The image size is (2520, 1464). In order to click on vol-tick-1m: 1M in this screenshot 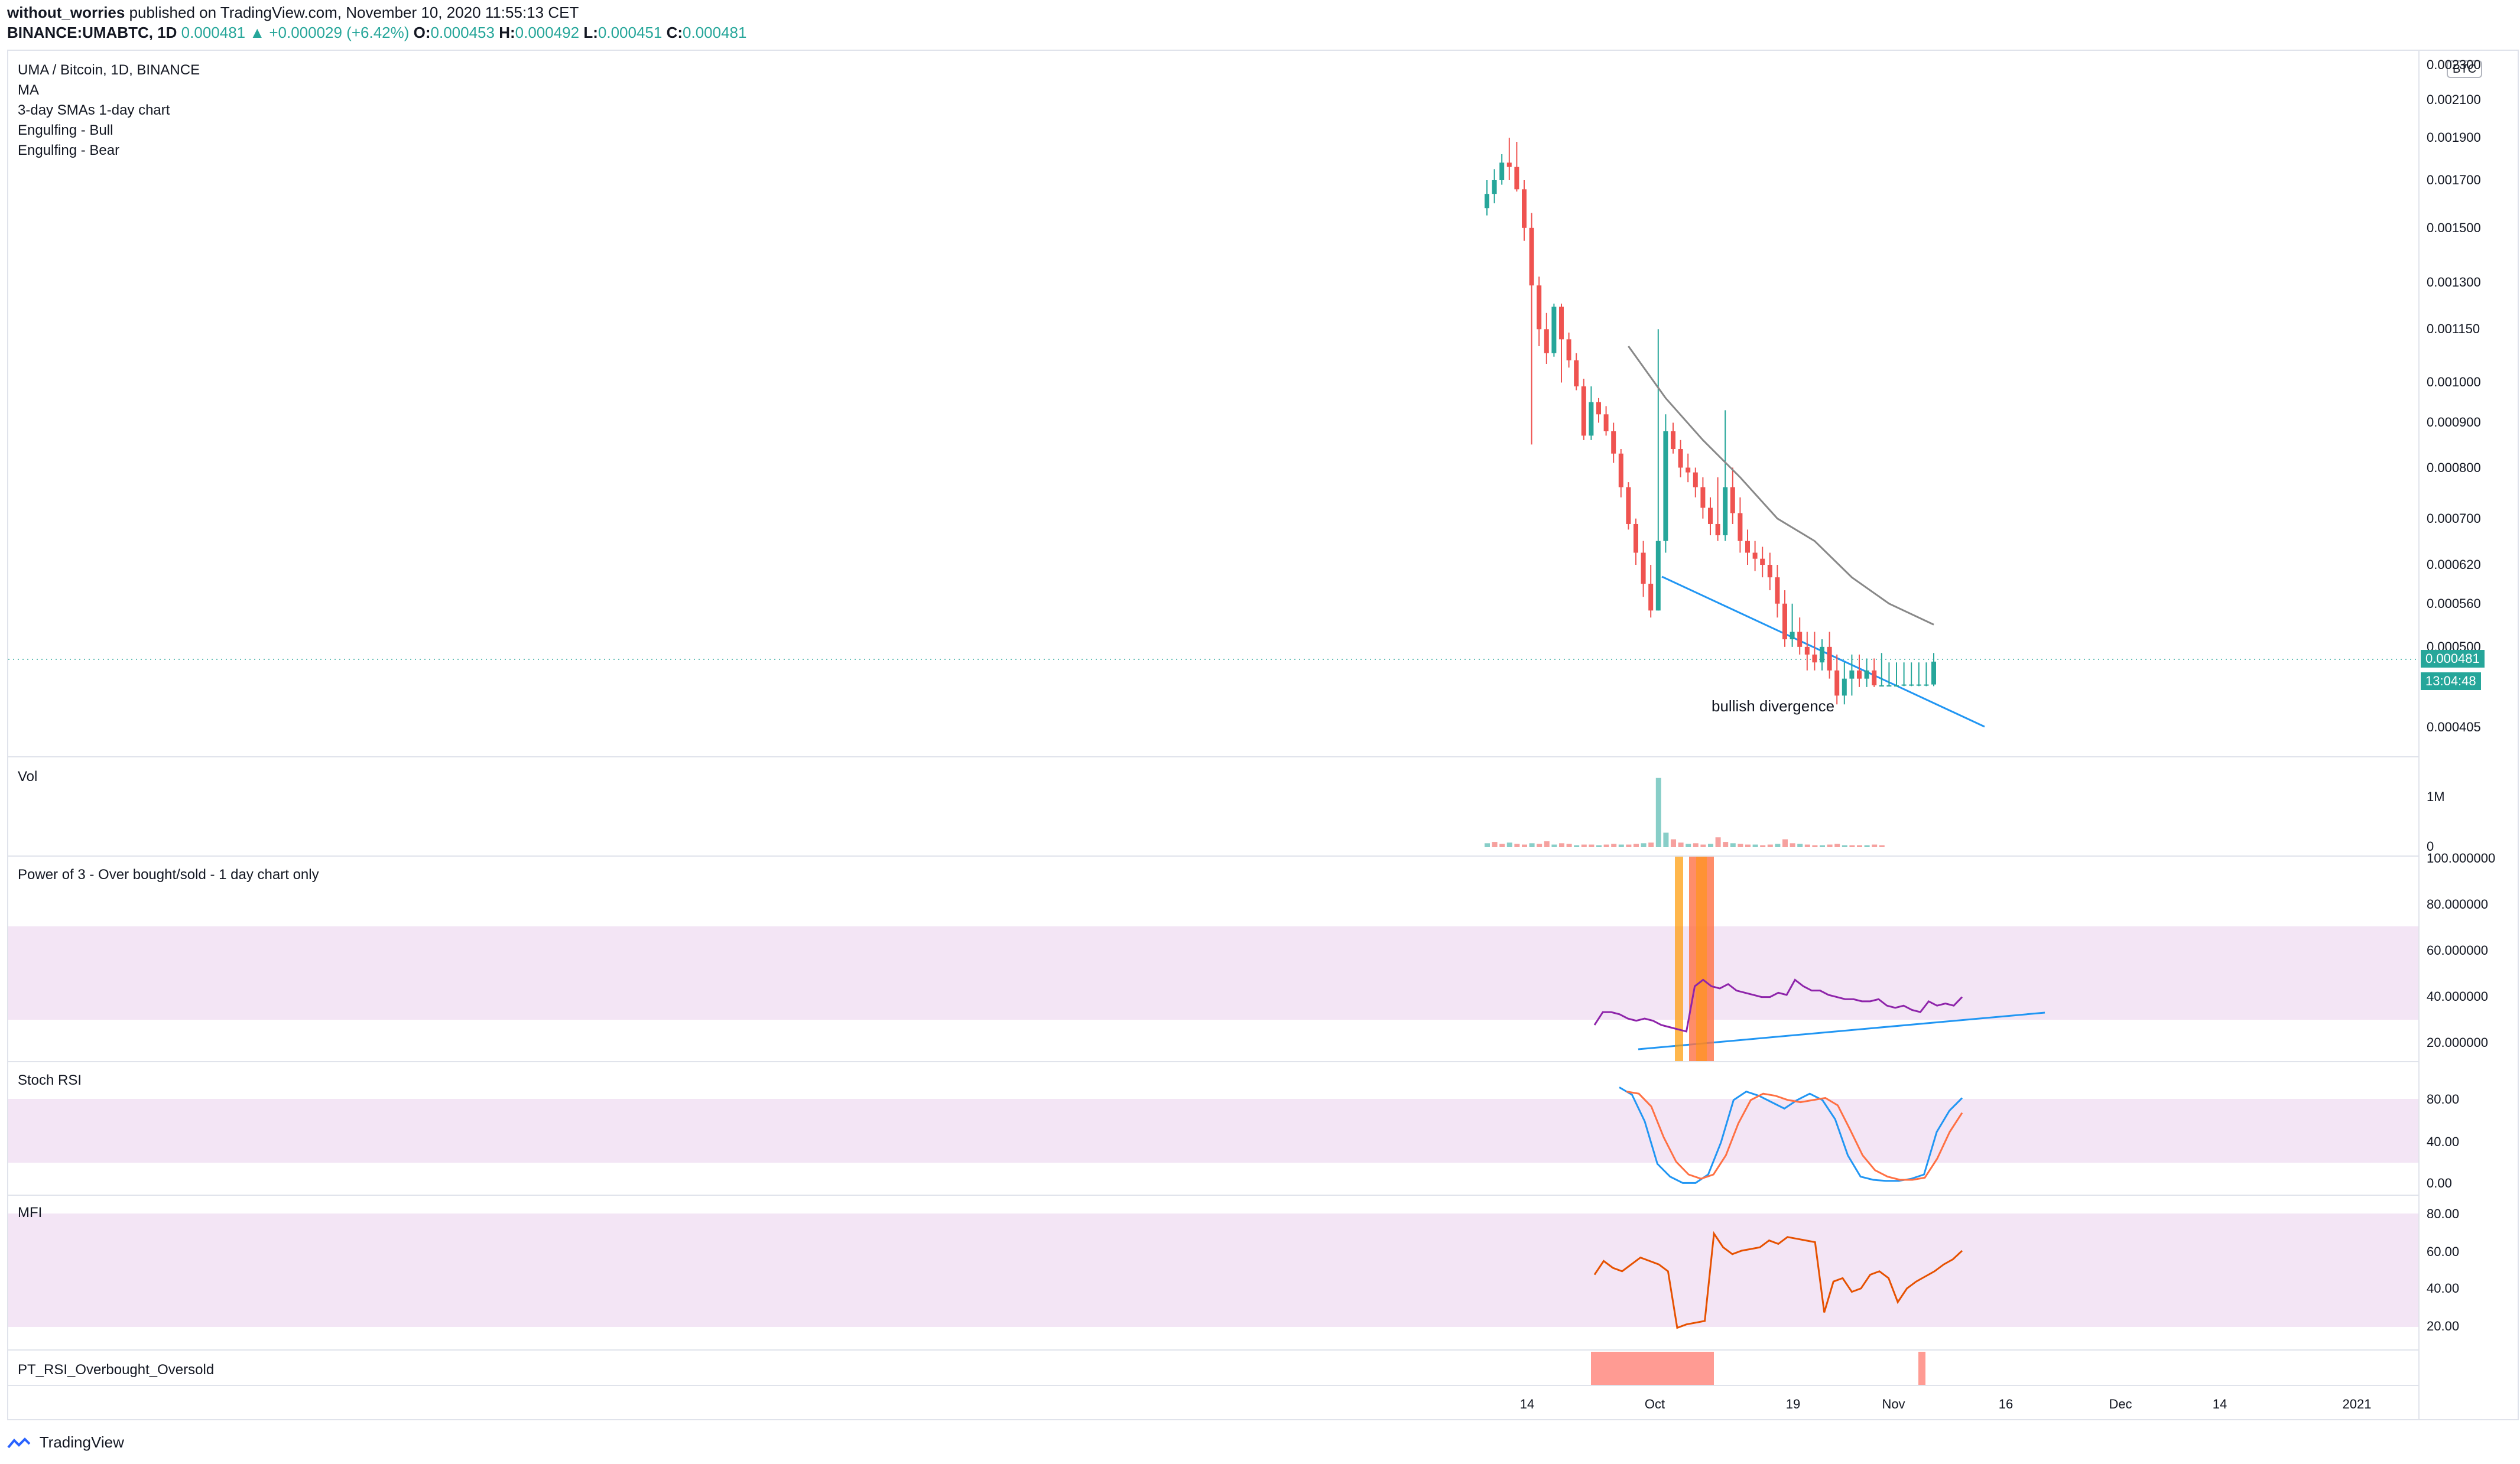, I will do `click(2436, 796)`.